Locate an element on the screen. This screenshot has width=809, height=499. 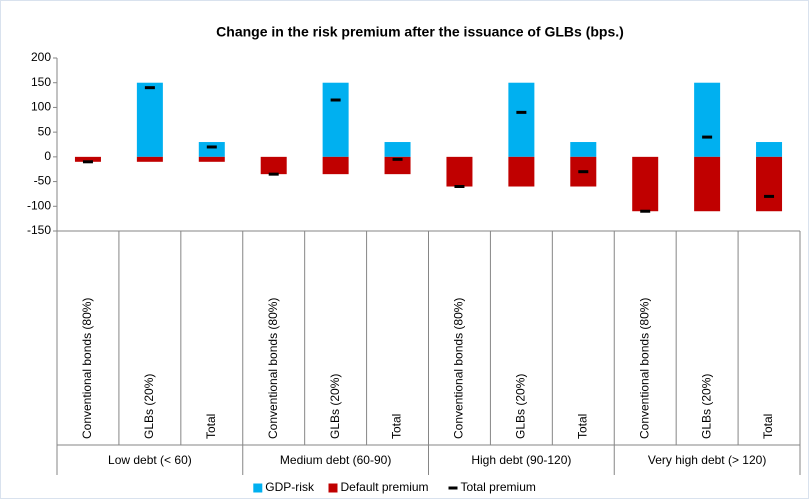
group-label: Very high debt (> 120) is located at coordinates (707, 460).